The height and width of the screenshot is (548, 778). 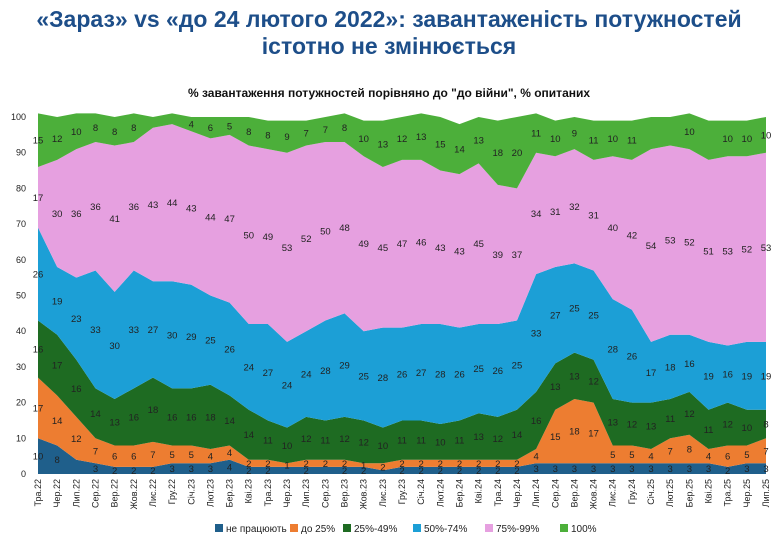 What do you see at coordinates (287, 493) in the screenshot?
I see `x-tick-label: Чер.23` at bounding box center [287, 493].